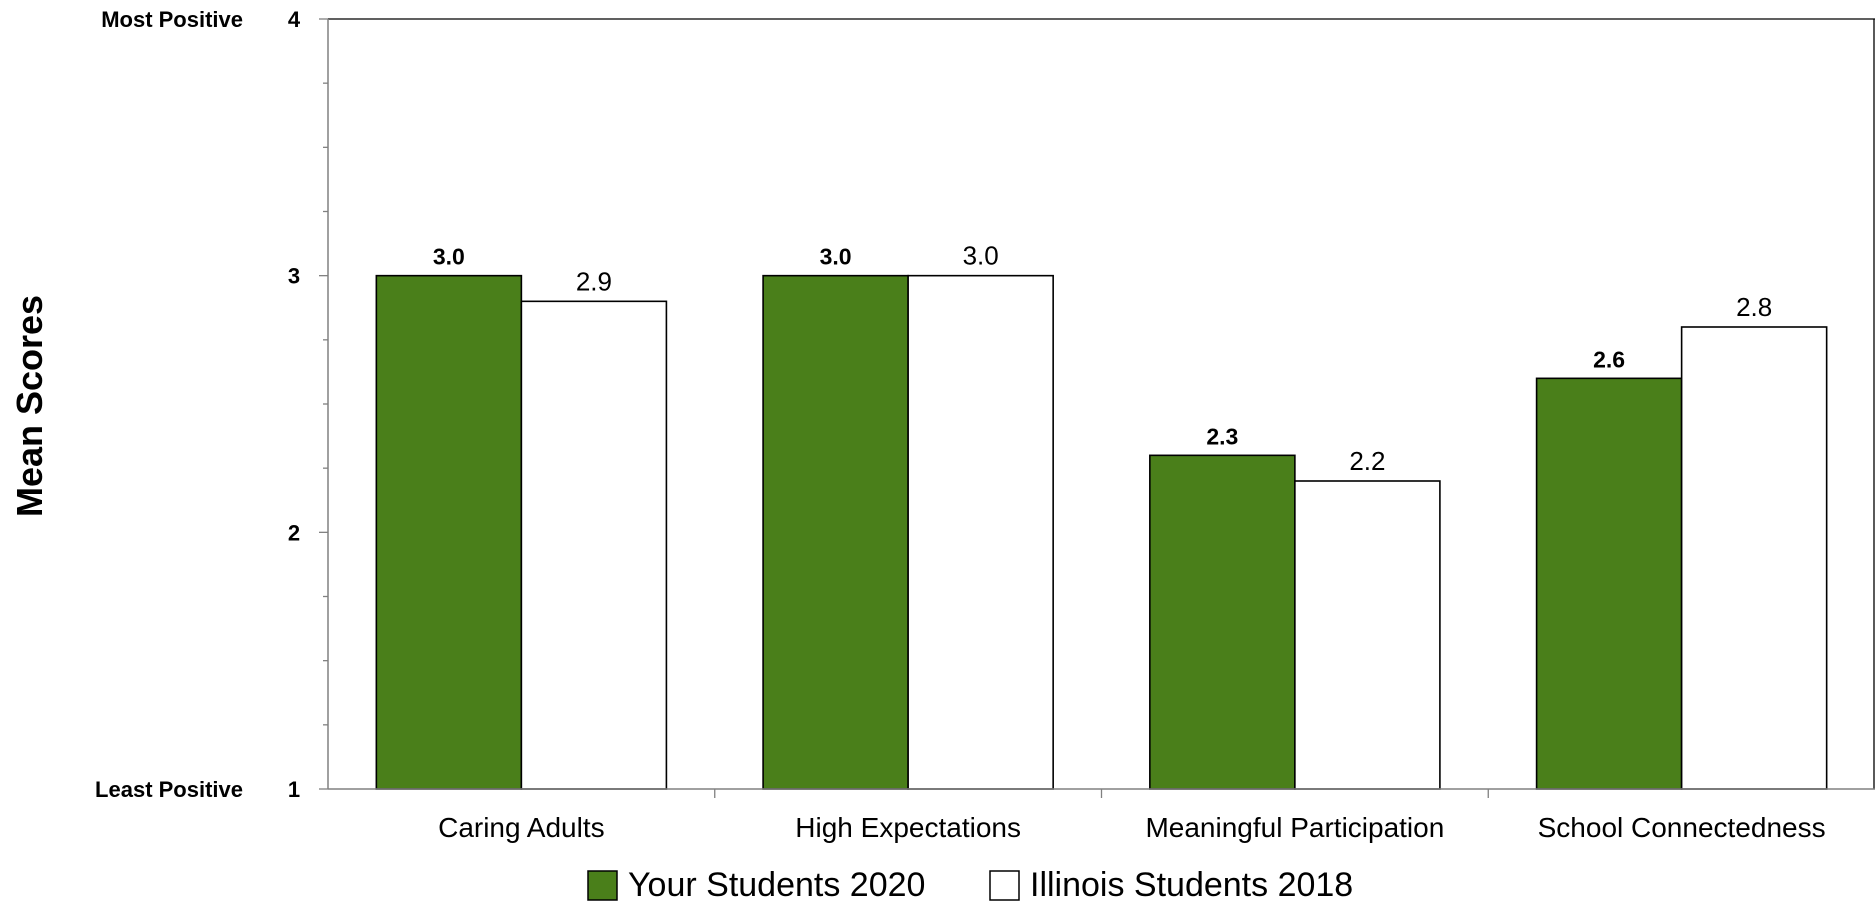 This screenshot has width=1875, height=917. Describe the element at coordinates (1191, 885) in the screenshot. I see `legend-label: Illinois Students 2018` at that location.